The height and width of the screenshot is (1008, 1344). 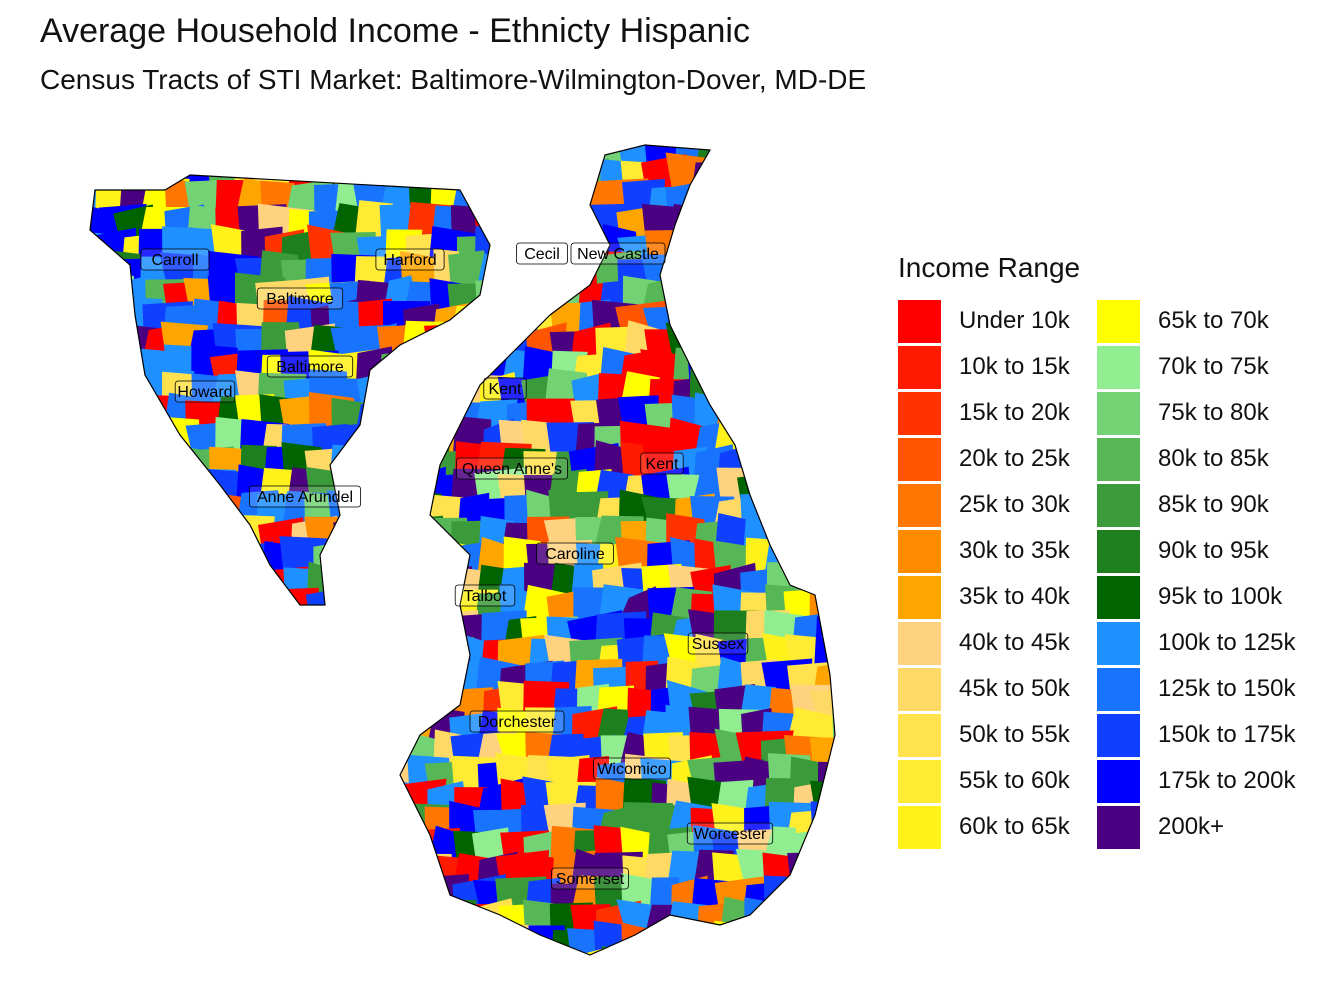 I want to click on county-label-text: Talbot, so click(x=485, y=596).